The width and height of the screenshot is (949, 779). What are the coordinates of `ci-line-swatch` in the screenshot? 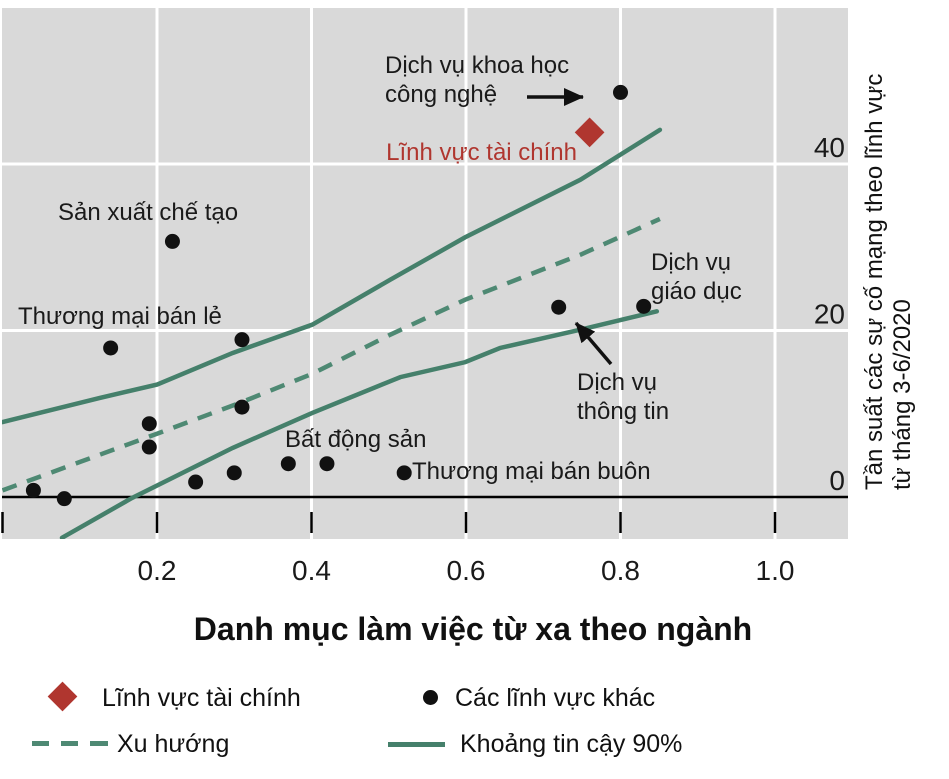 It's located at (416, 744).